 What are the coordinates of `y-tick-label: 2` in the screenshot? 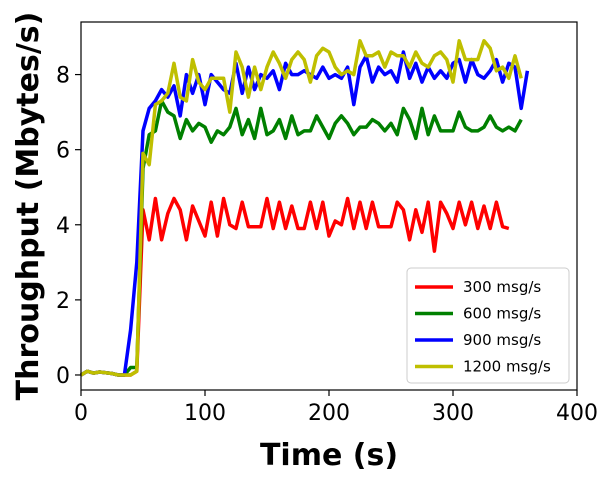 It's located at (63, 301).